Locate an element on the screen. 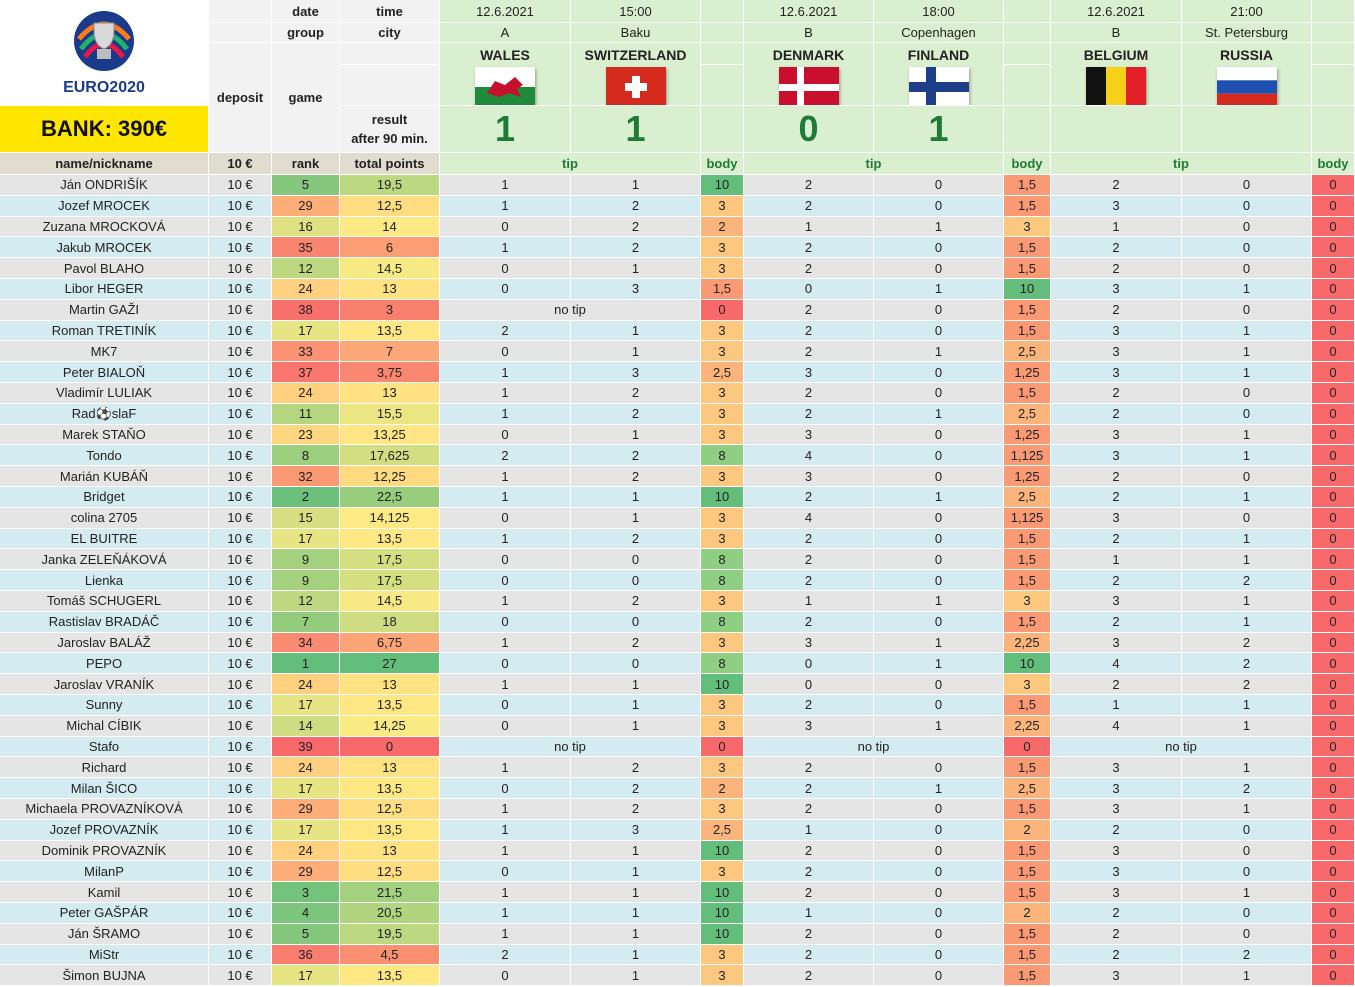 The image size is (1355, 987). player-total: 14,5 is located at coordinates (390, 268).